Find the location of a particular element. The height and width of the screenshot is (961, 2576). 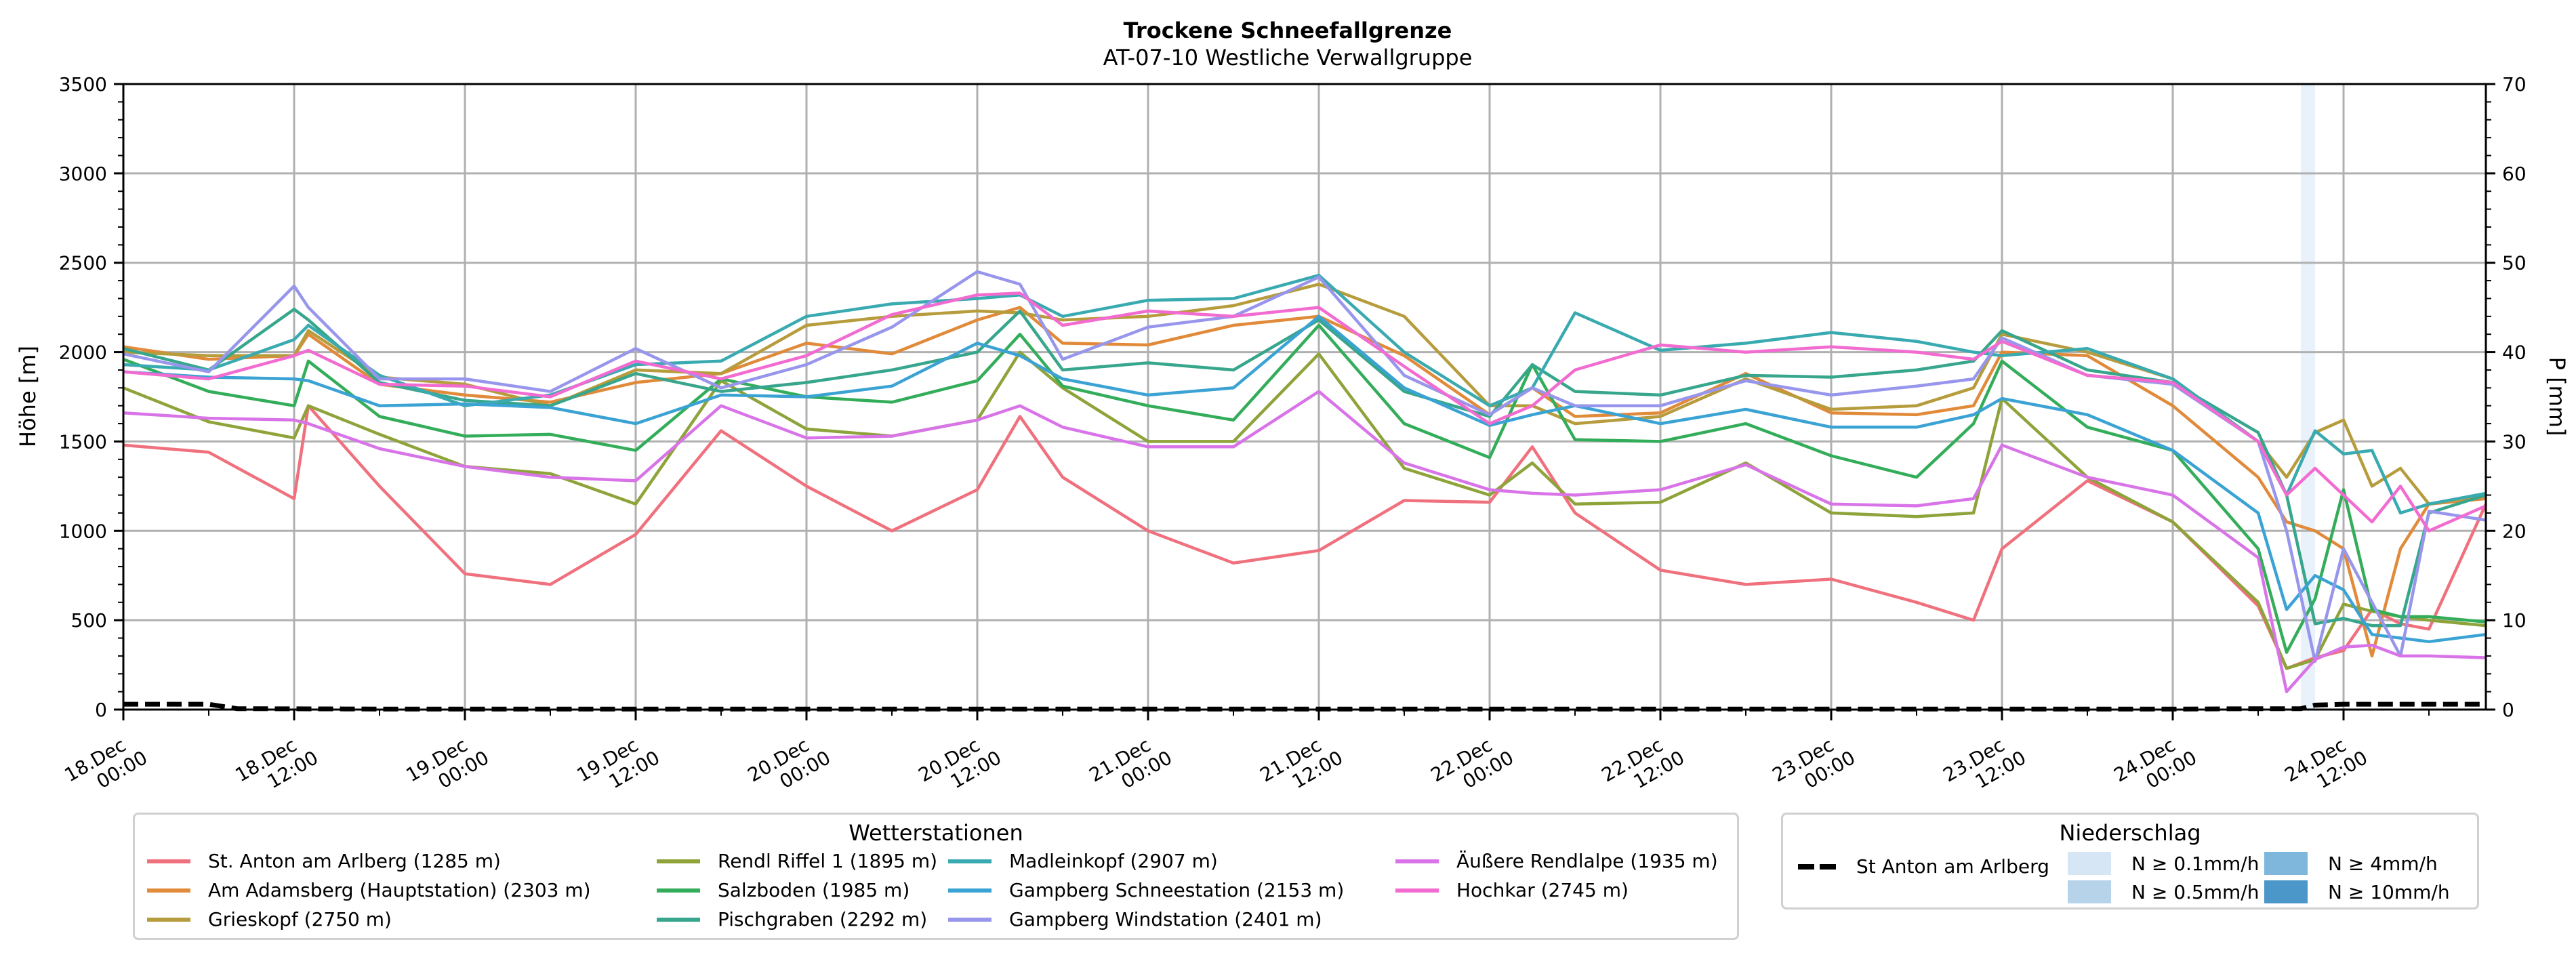

y-right-tick-label: 20 is located at coordinates (2514, 531).